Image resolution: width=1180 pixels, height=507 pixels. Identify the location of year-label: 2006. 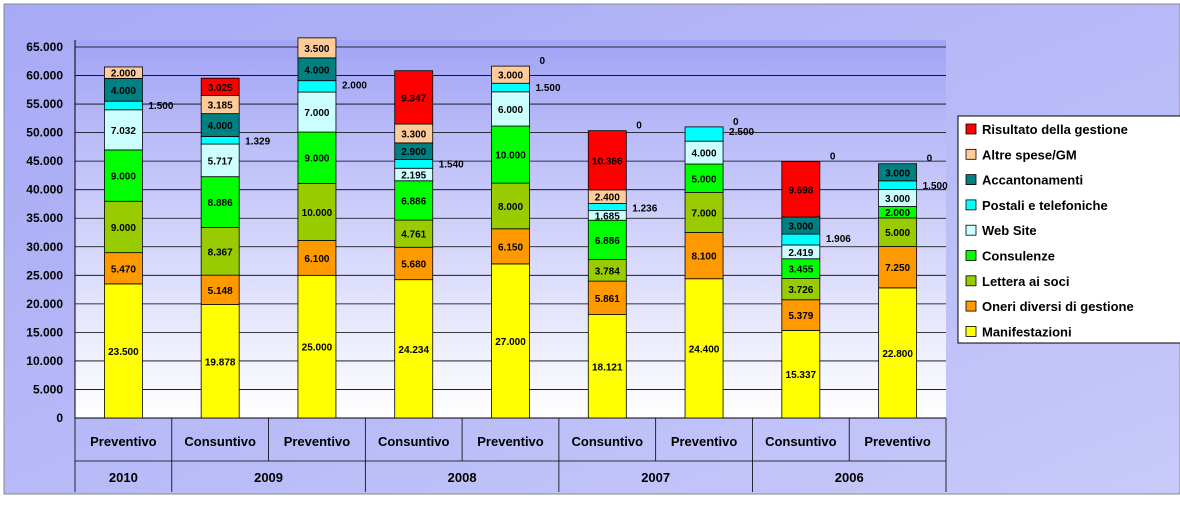
(849, 477).